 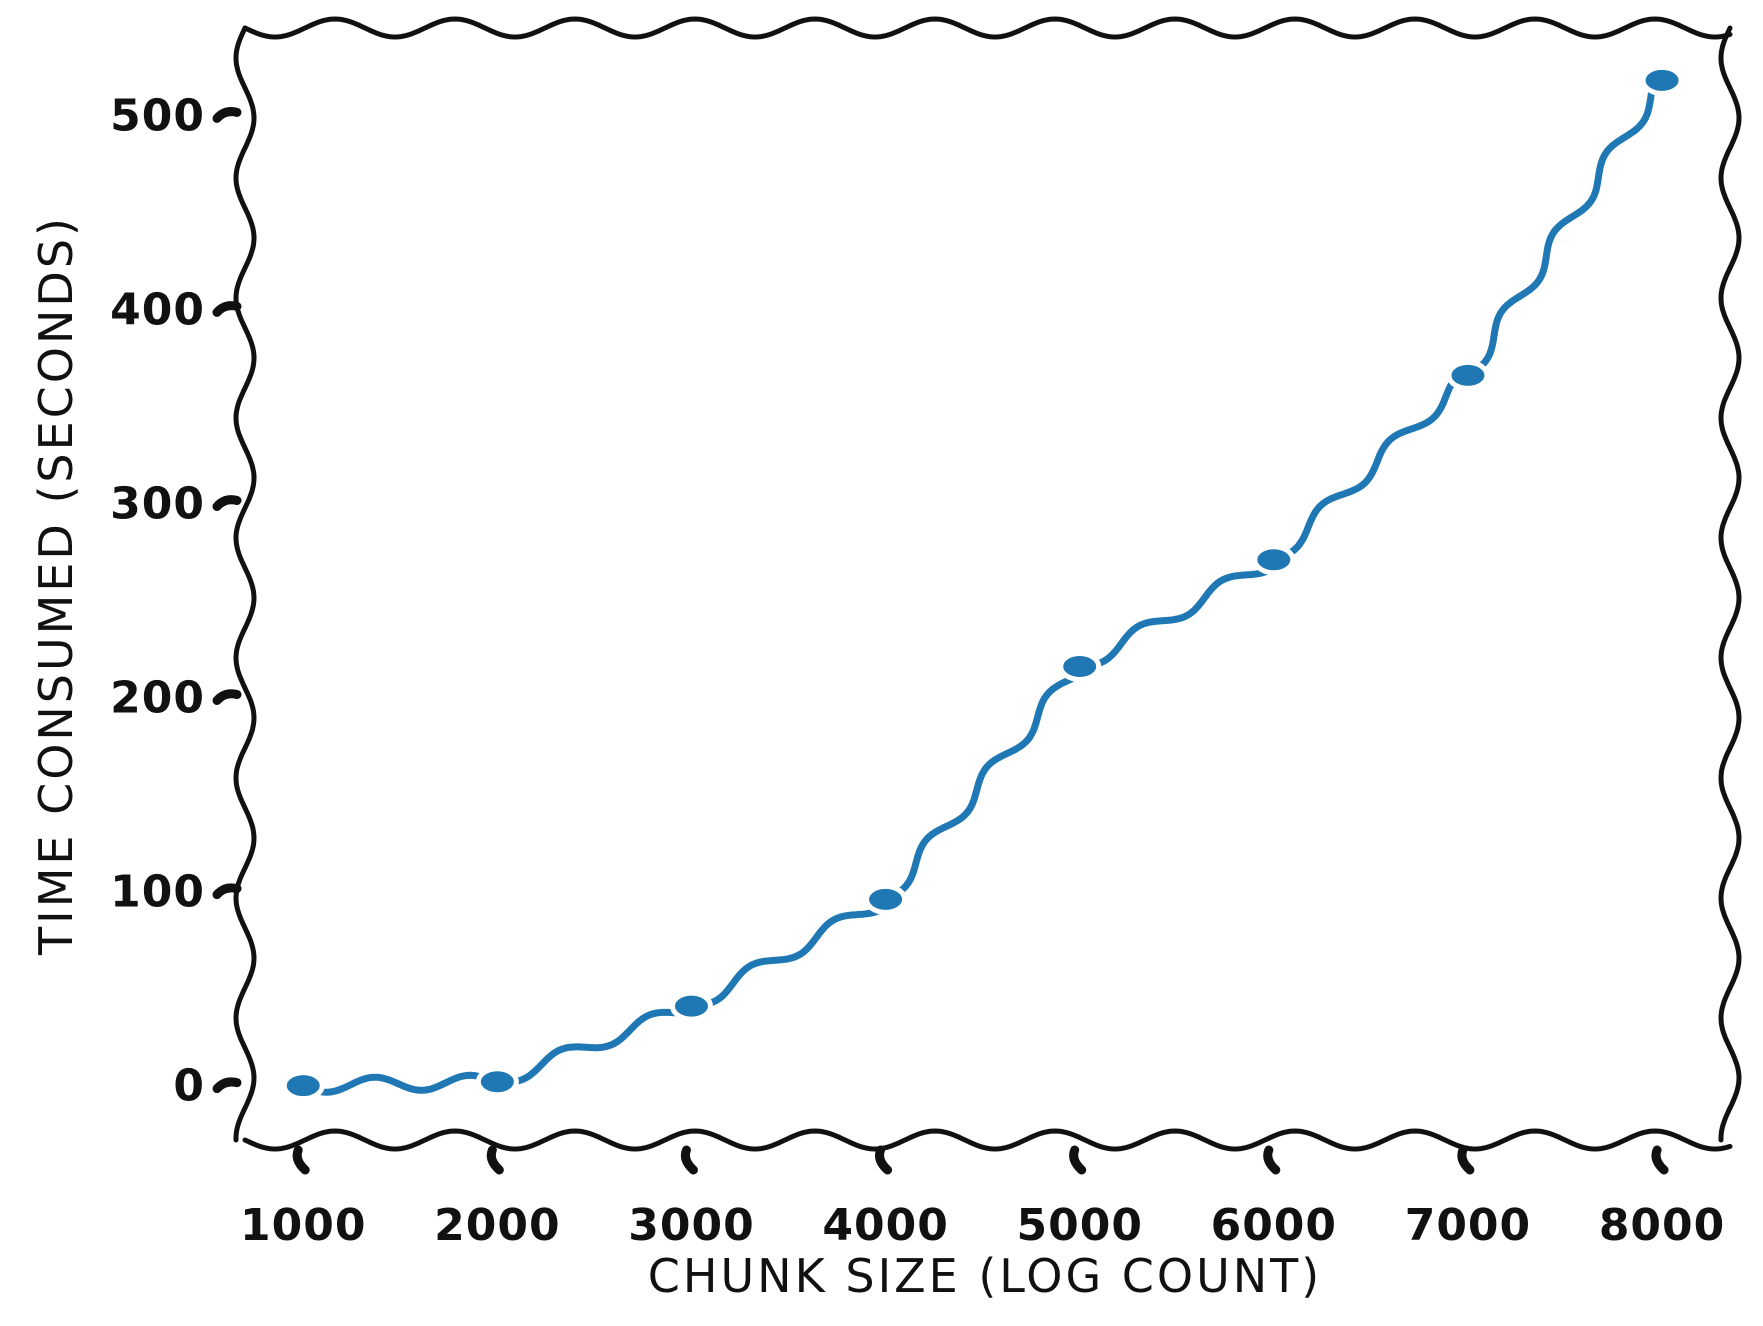 I want to click on y-tick-label: 400, so click(x=157, y=309).